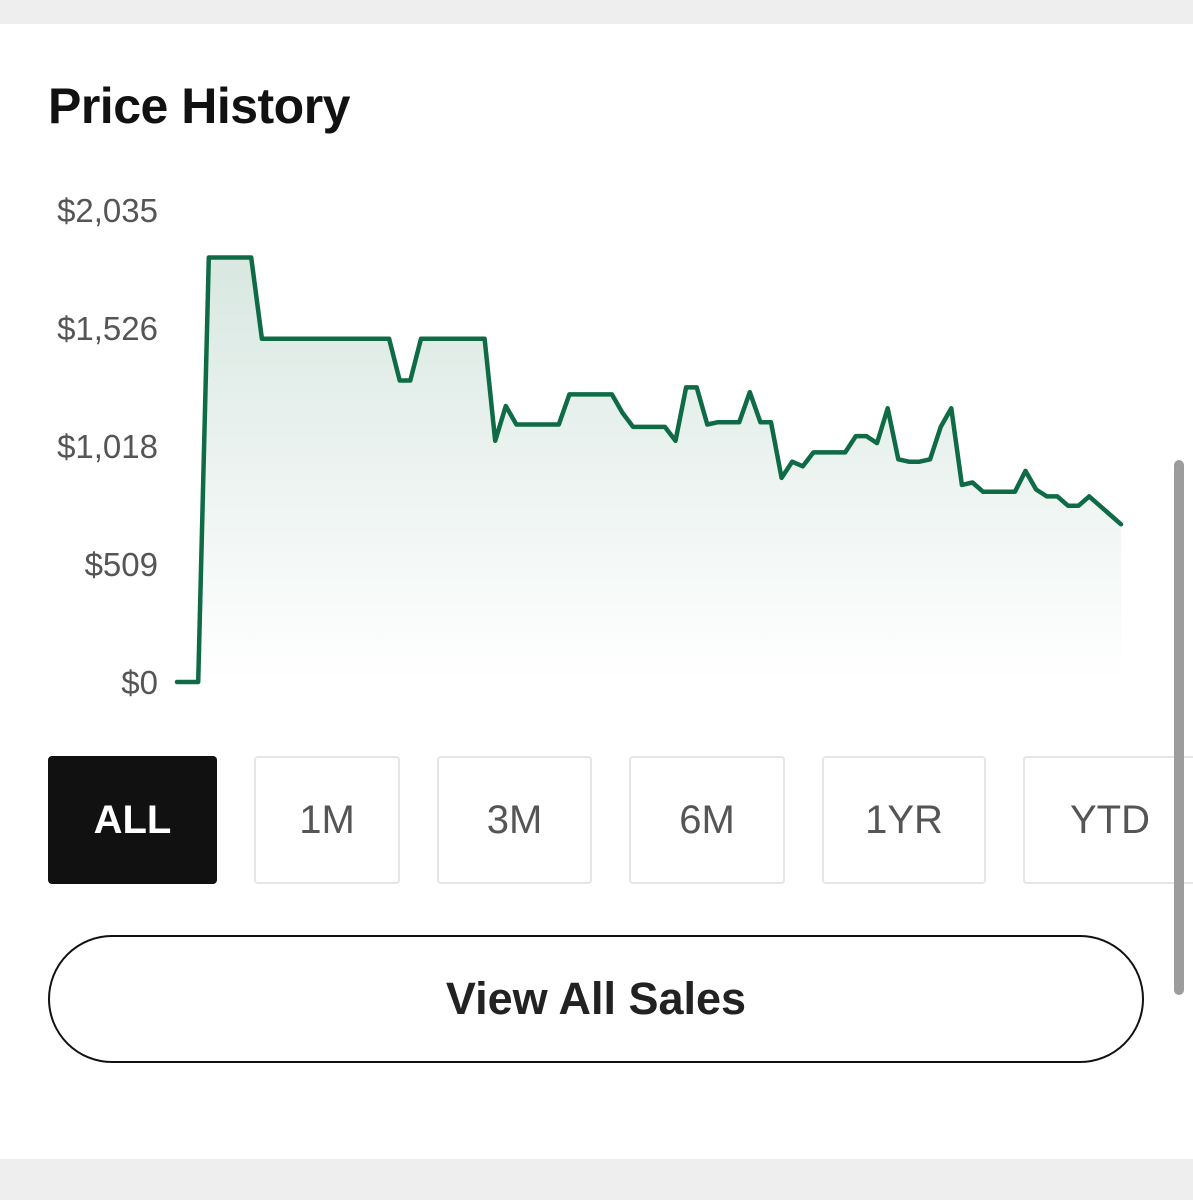  What do you see at coordinates (199, 106) in the screenshot?
I see `section-title: Price History` at bounding box center [199, 106].